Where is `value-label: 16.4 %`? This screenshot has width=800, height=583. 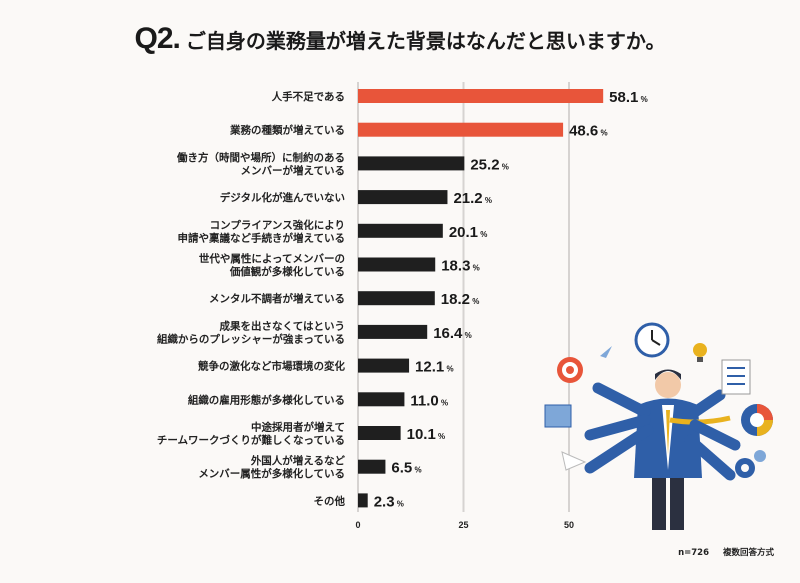
value-label: 16.4 % is located at coordinates (452, 333).